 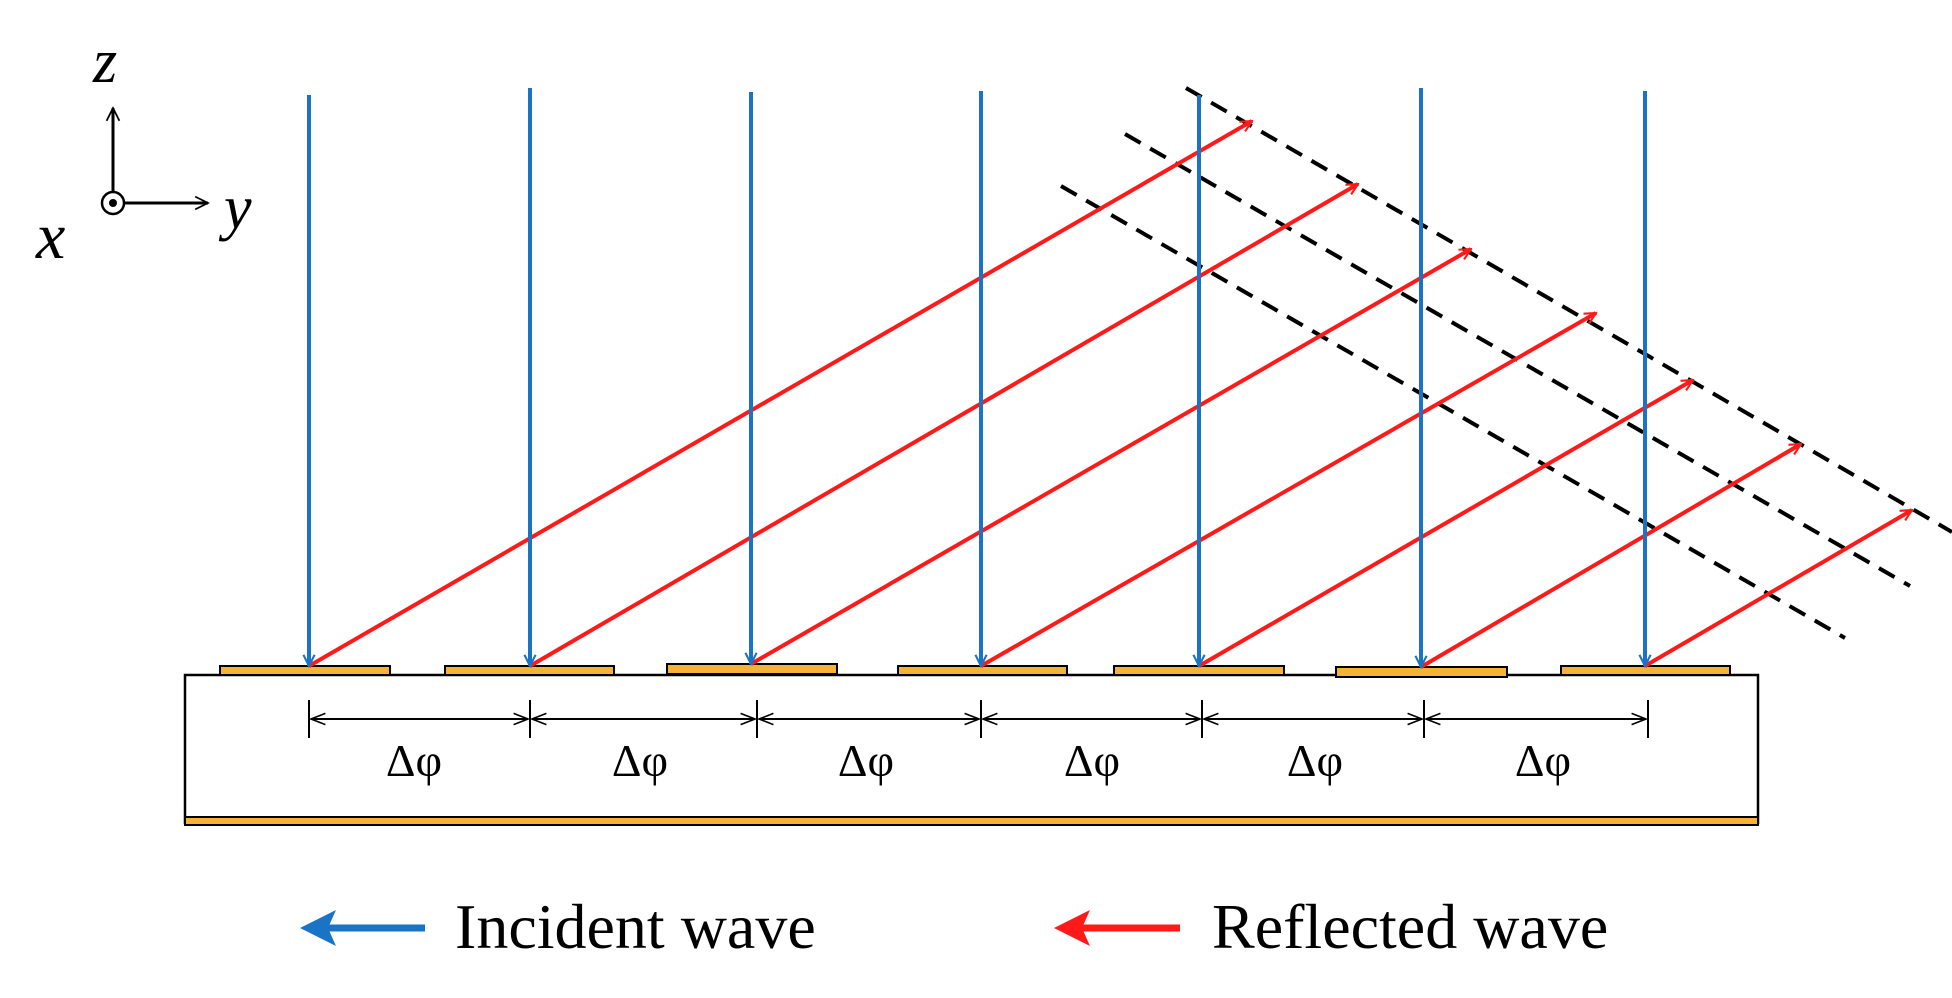 I want to click on phase-label-1: Δφ, so click(x=414, y=760).